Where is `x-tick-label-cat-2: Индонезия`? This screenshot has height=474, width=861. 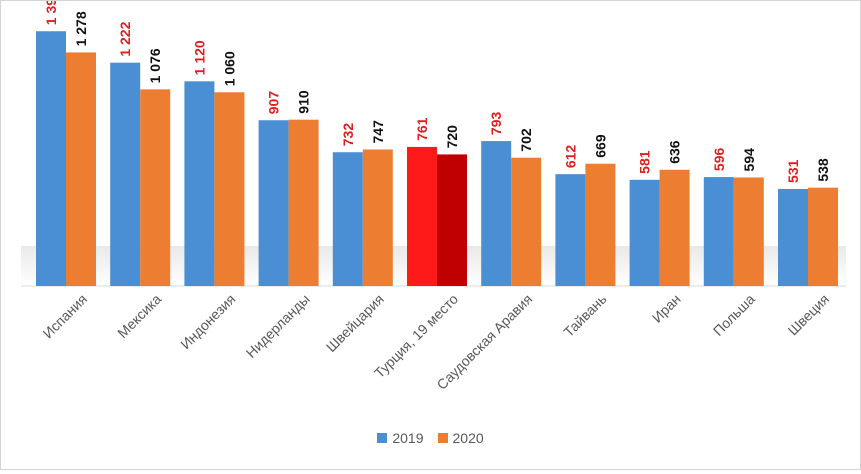 x-tick-label-cat-2: Индонезия is located at coordinates (207, 321).